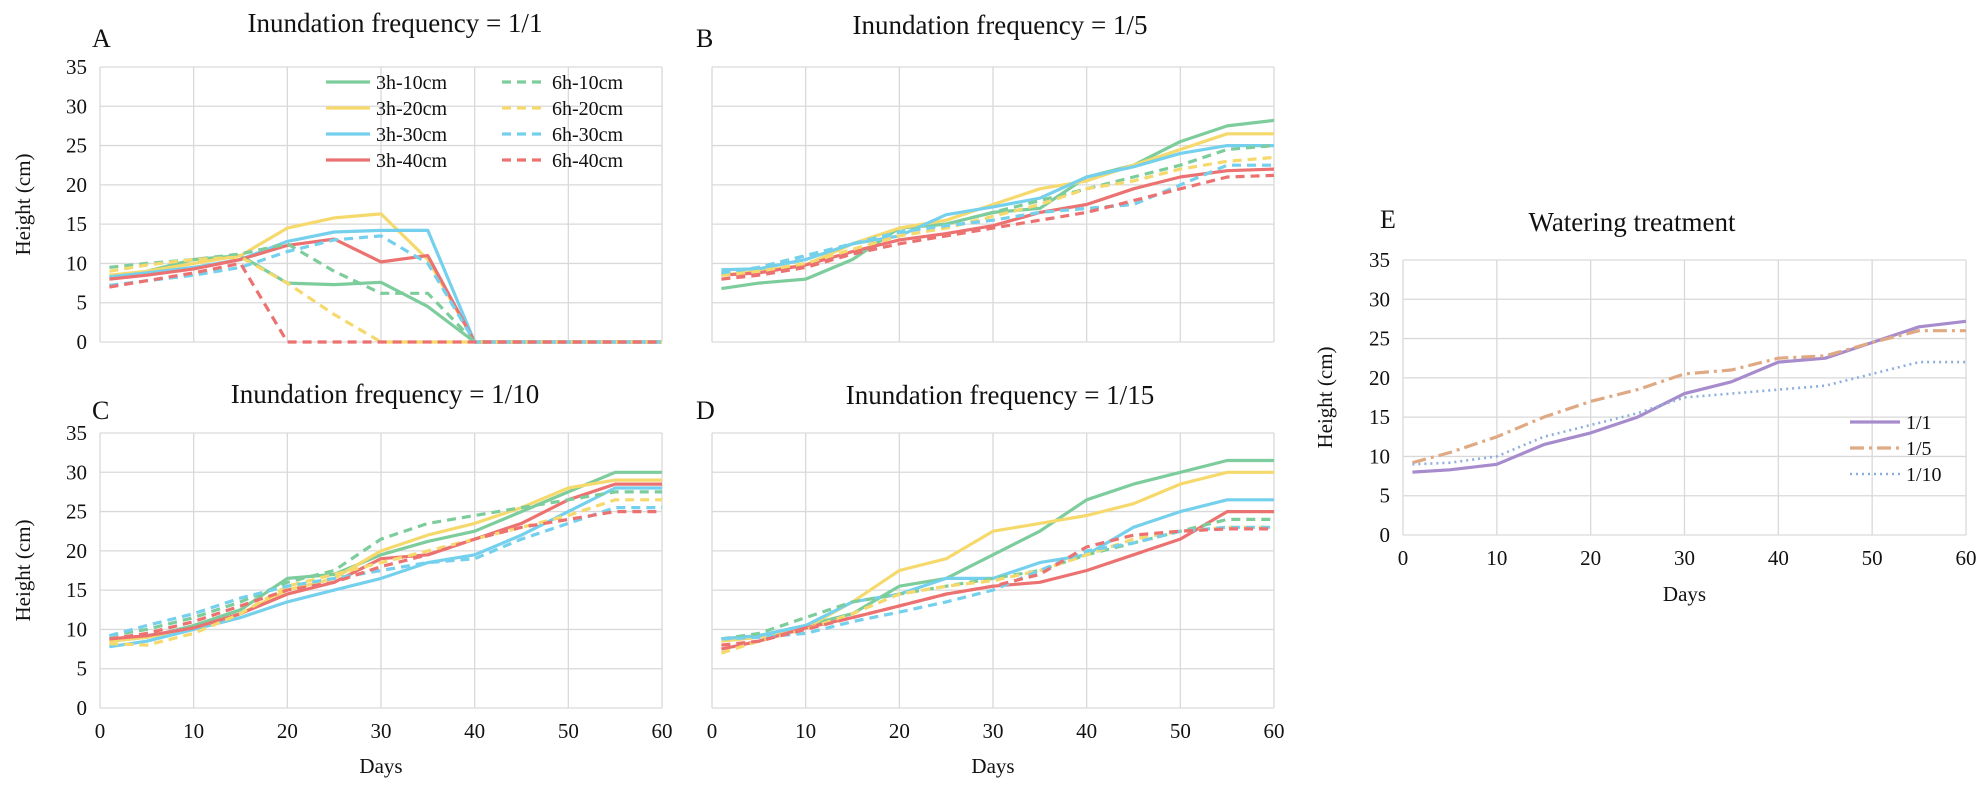  What do you see at coordinates (1000, 395) in the screenshot?
I see `panel-title: Inundation frequency = 1/15` at bounding box center [1000, 395].